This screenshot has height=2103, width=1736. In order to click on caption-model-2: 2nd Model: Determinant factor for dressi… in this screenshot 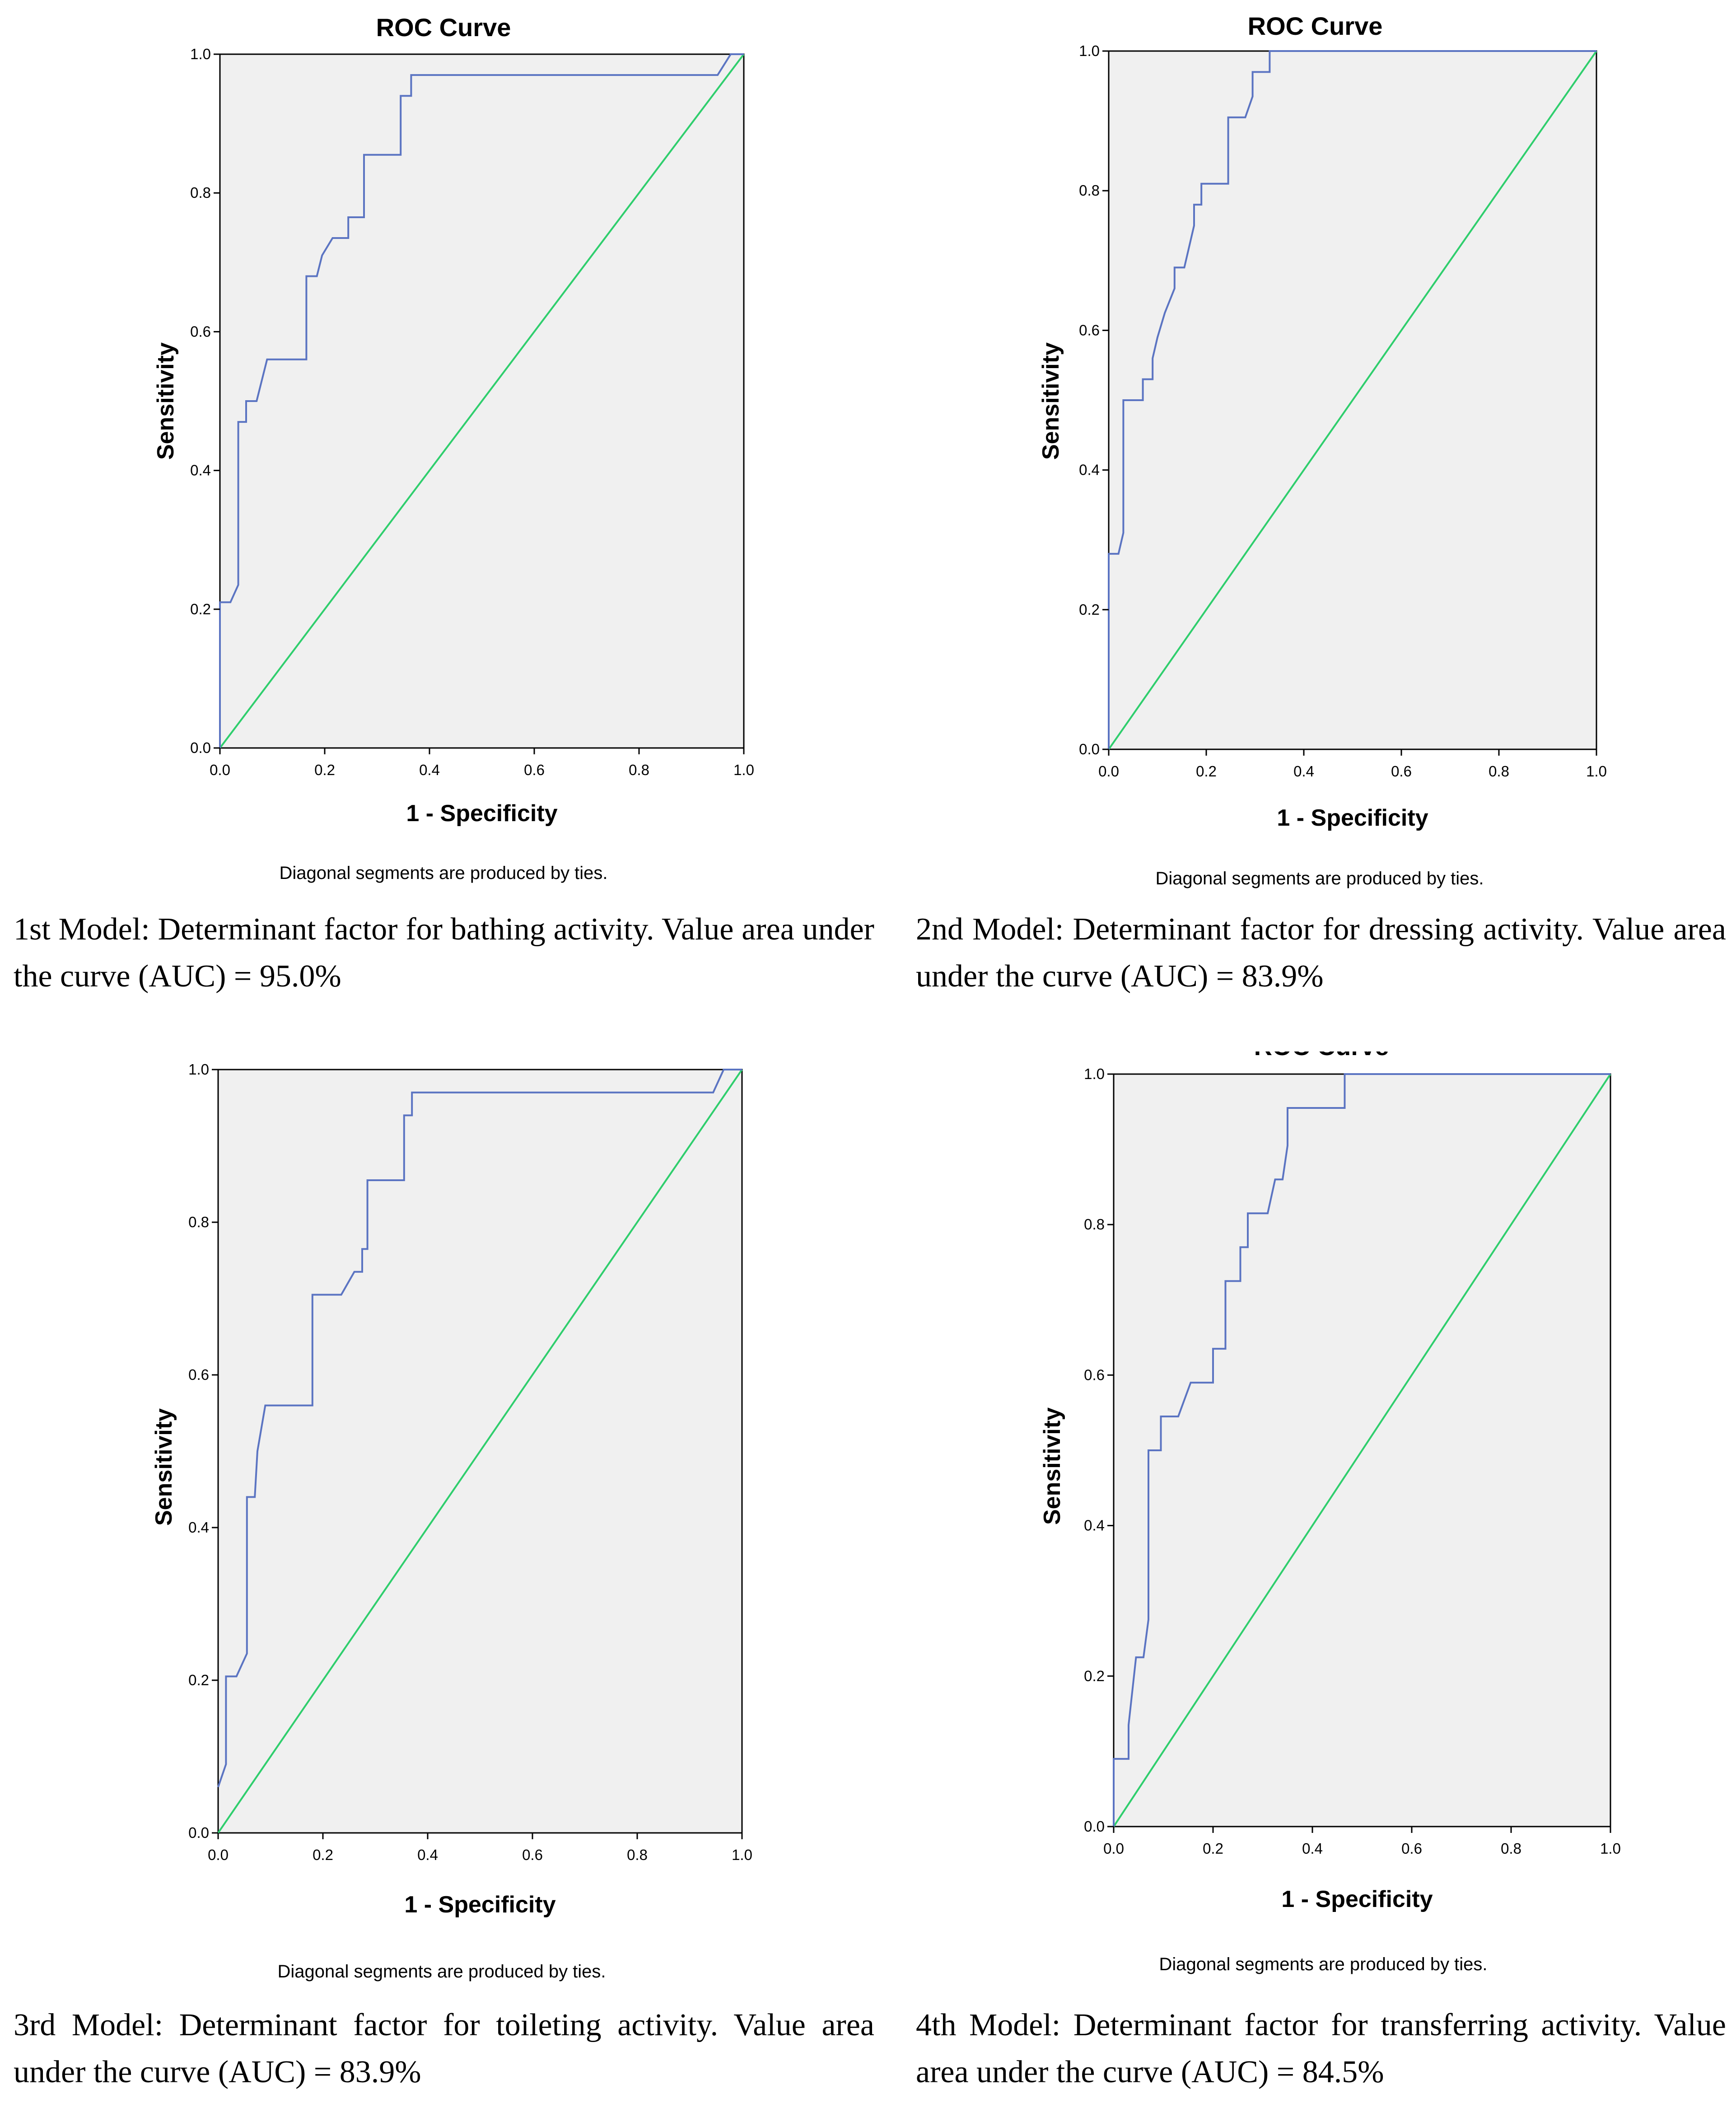, I will do `click(1321, 953)`.